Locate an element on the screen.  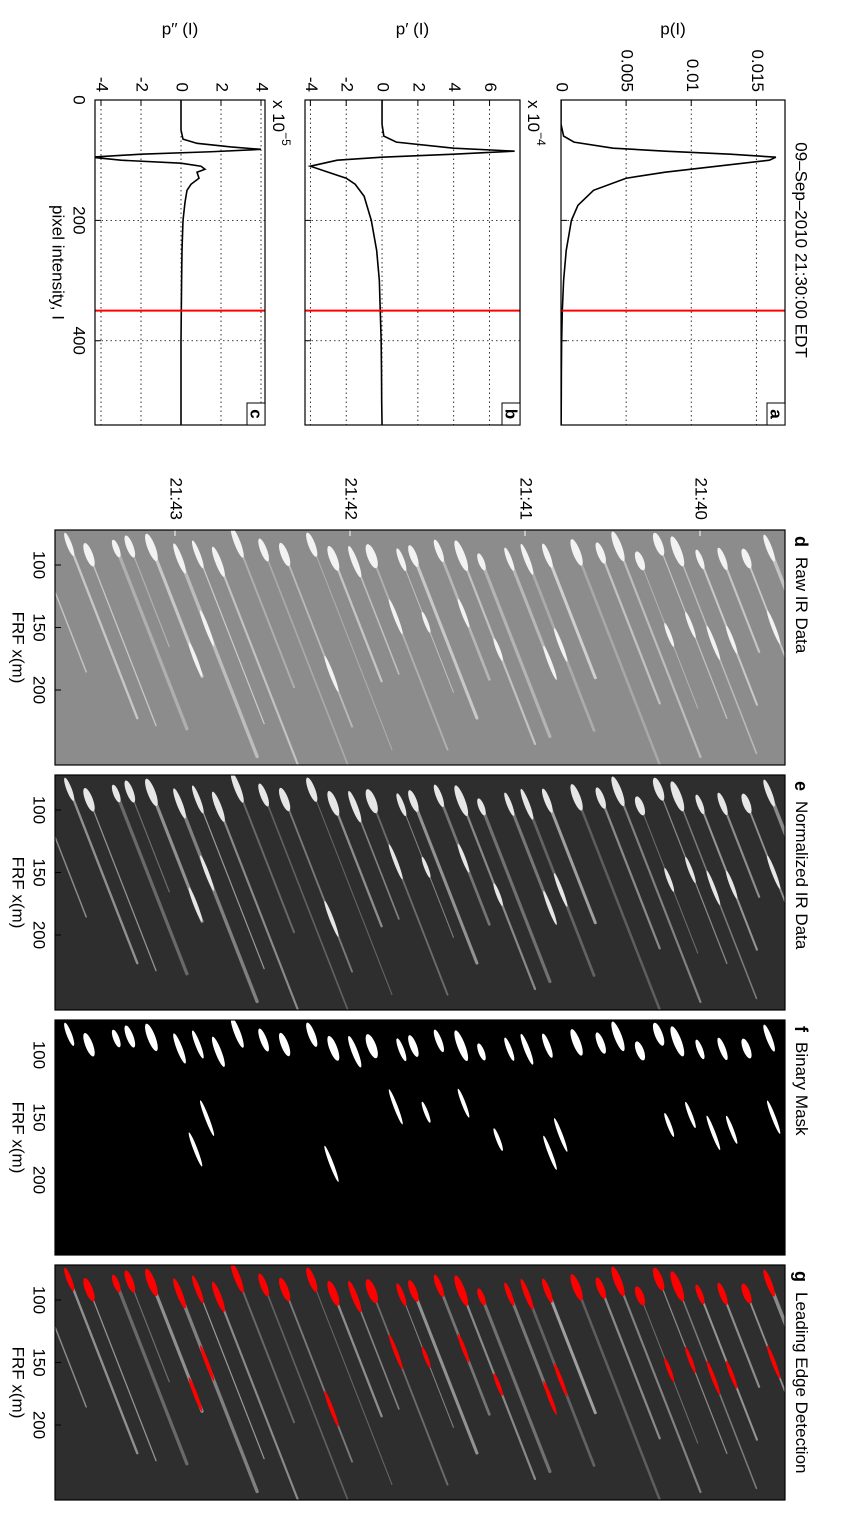
x-tick-label: 400 is located at coordinates (79, 341).